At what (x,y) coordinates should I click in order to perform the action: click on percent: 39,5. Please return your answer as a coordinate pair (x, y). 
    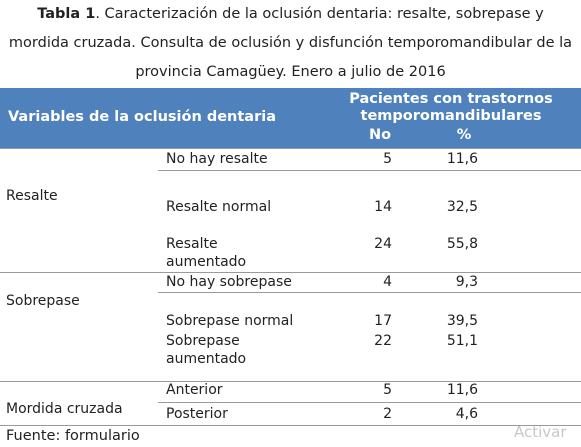
    Looking at the image, I should click on (462, 321).